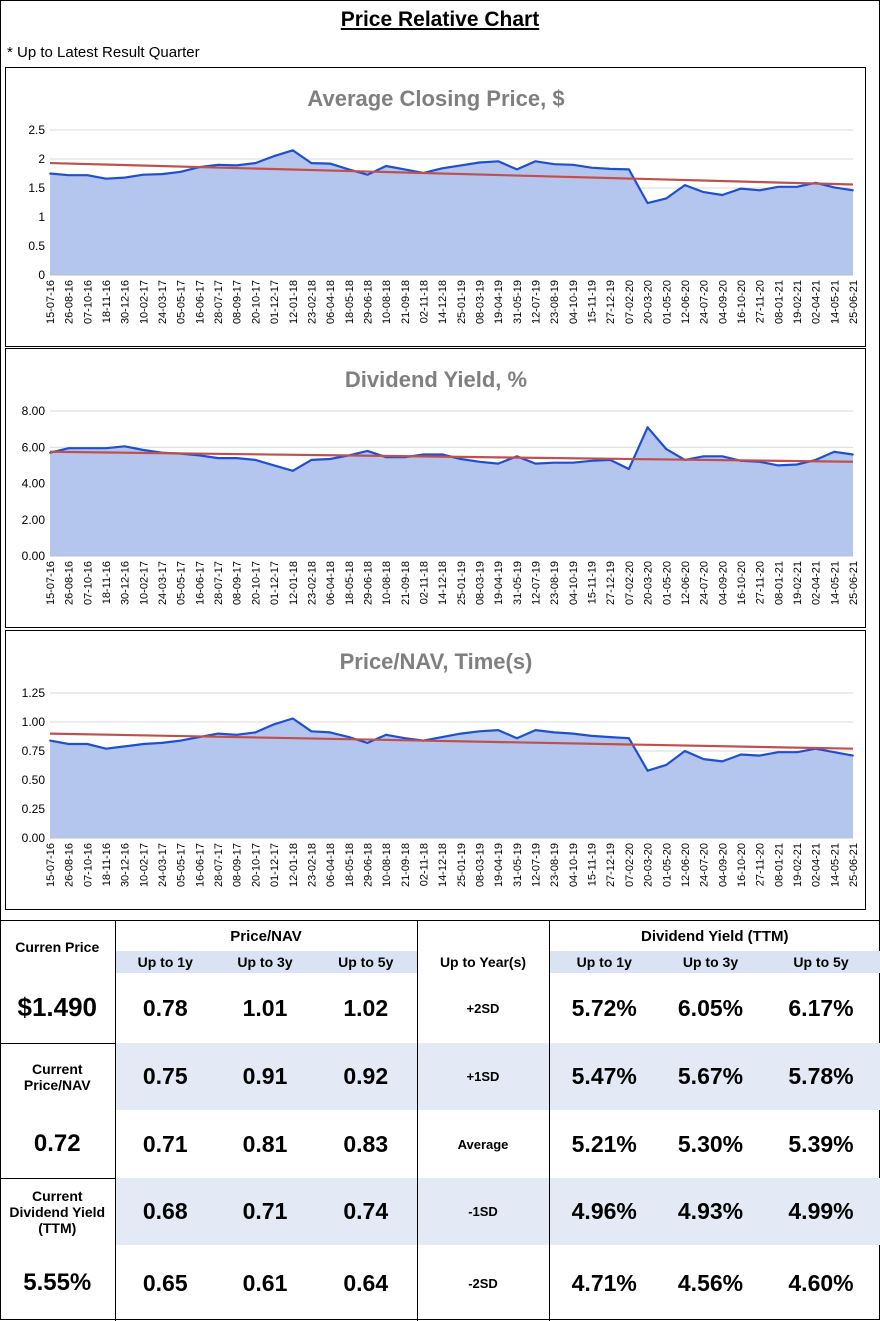 Image resolution: width=880 pixels, height=1321 pixels. What do you see at coordinates (667, 583) in the screenshot?
I see `x-tick-label: 01-05-20` at bounding box center [667, 583].